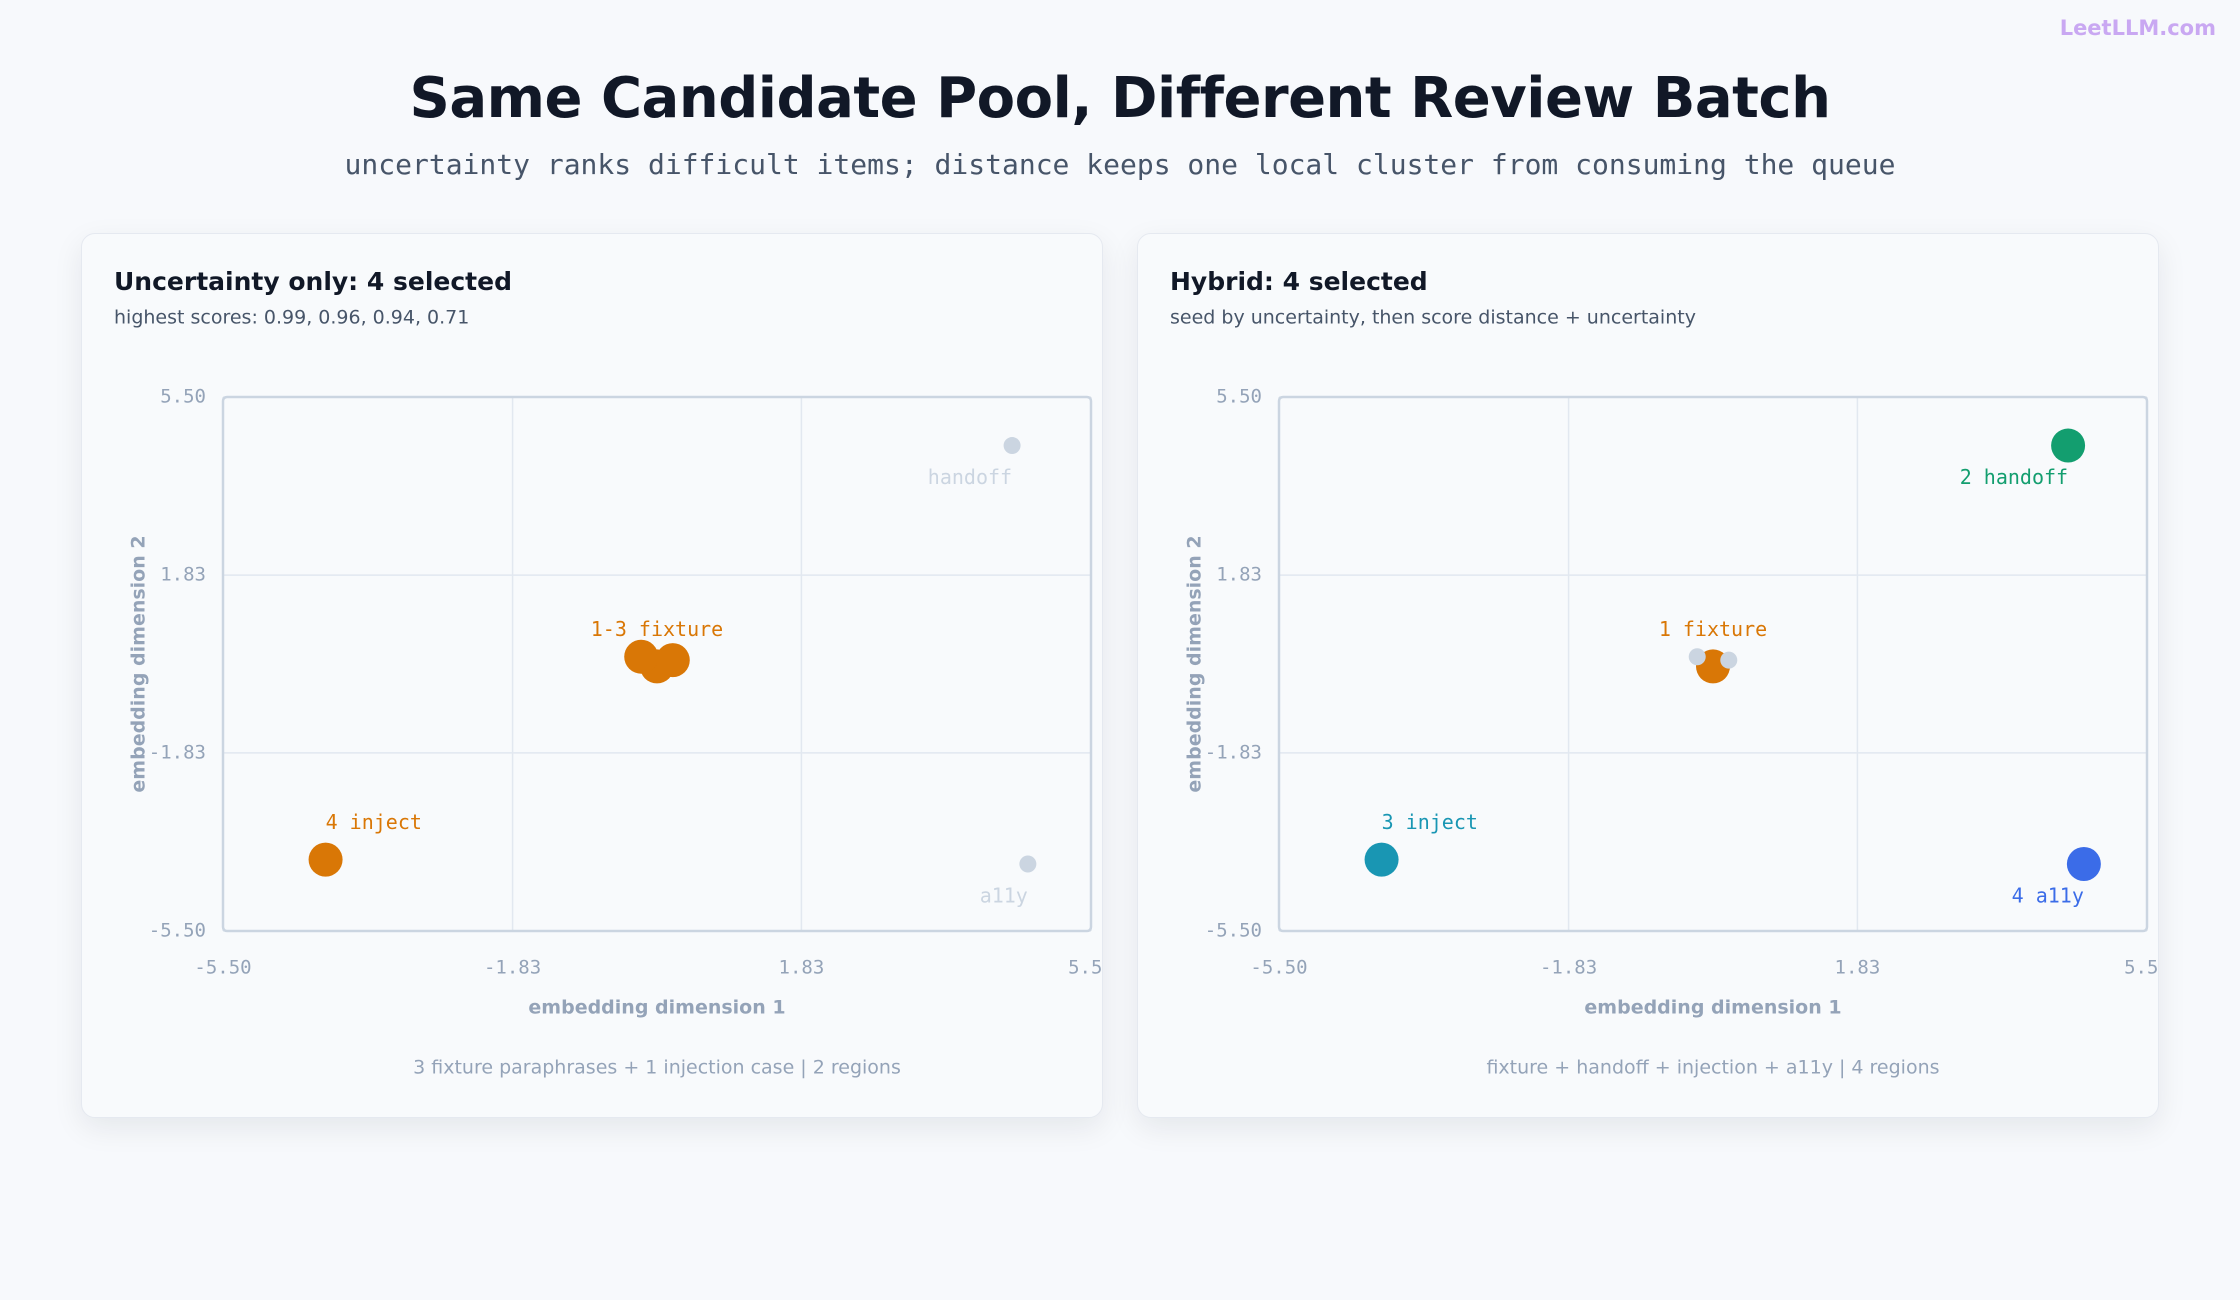 Image resolution: width=2240 pixels, height=1300 pixels. I want to click on point-label: 3 inject, so click(1430, 822).